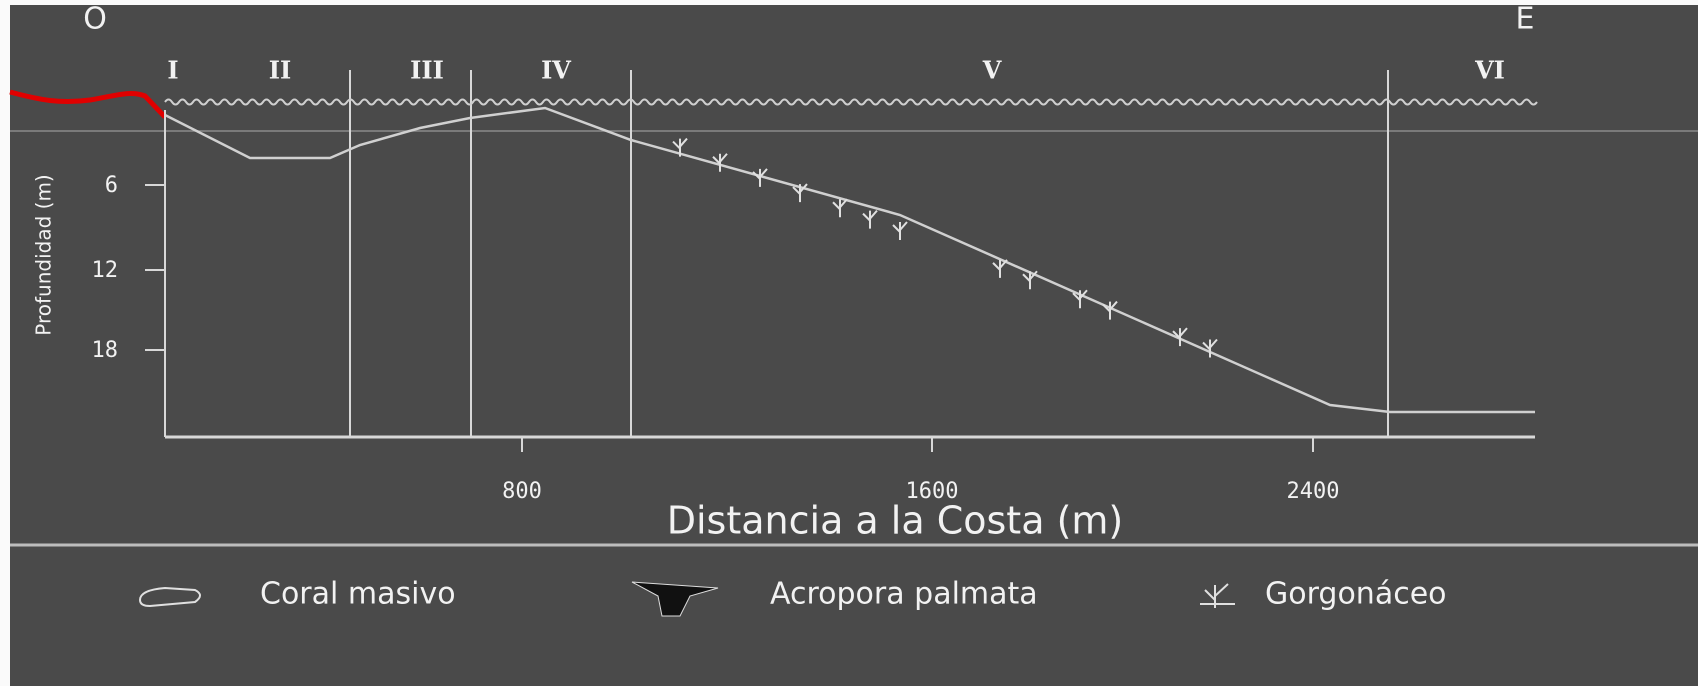  Describe the element at coordinates (172, 70) in the screenshot. I see `zone-label: I` at that location.